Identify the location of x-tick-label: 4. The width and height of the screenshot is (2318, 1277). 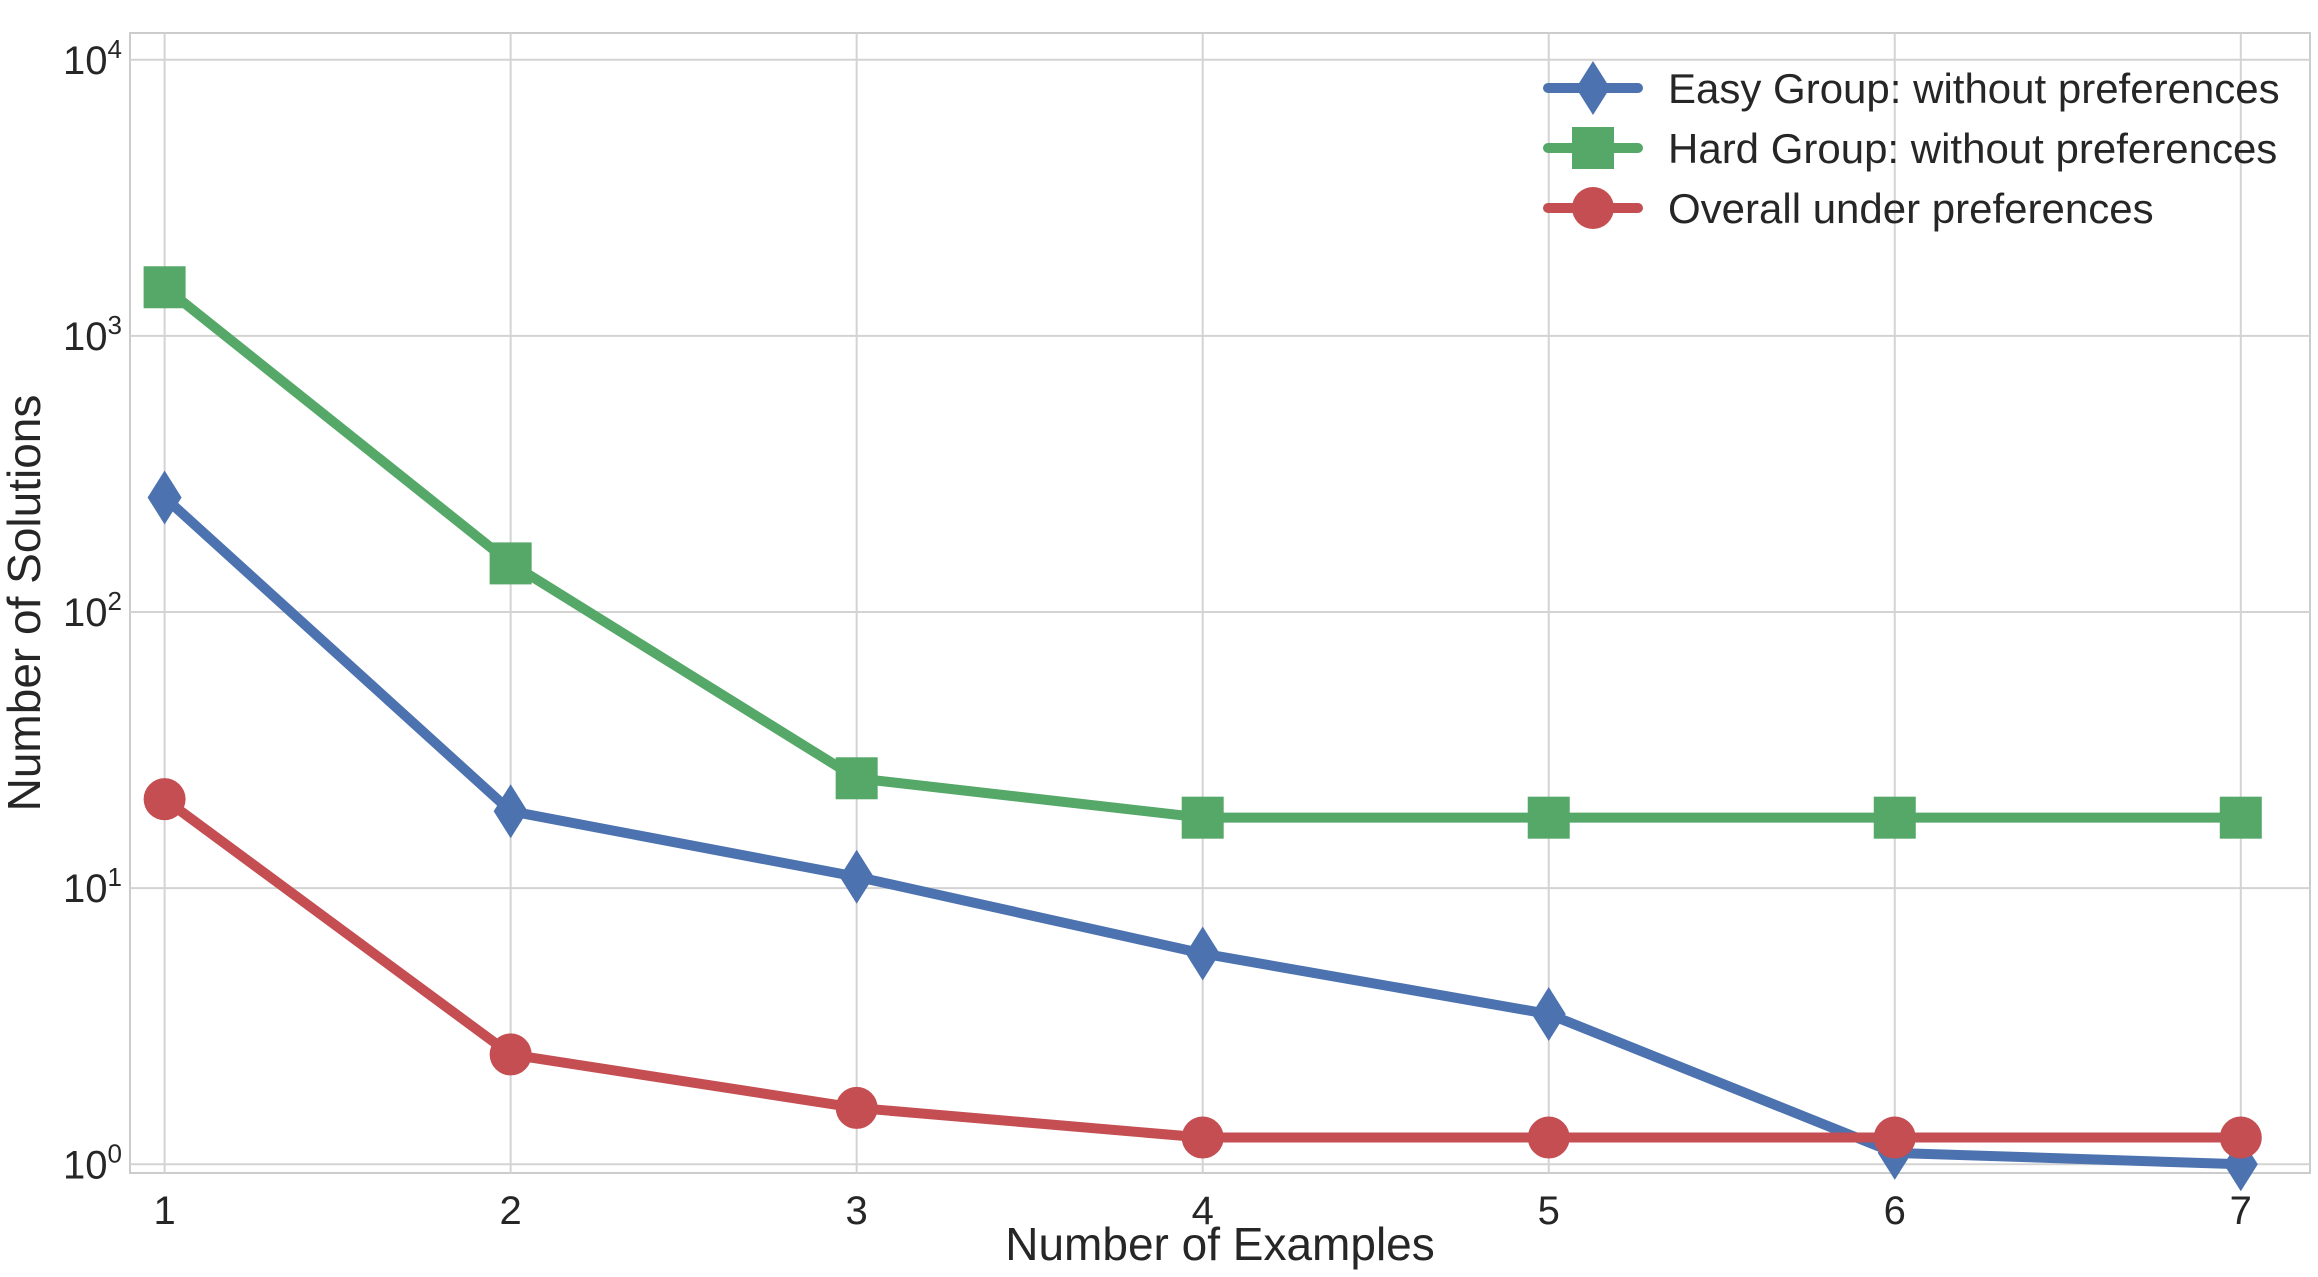
(1203, 1211).